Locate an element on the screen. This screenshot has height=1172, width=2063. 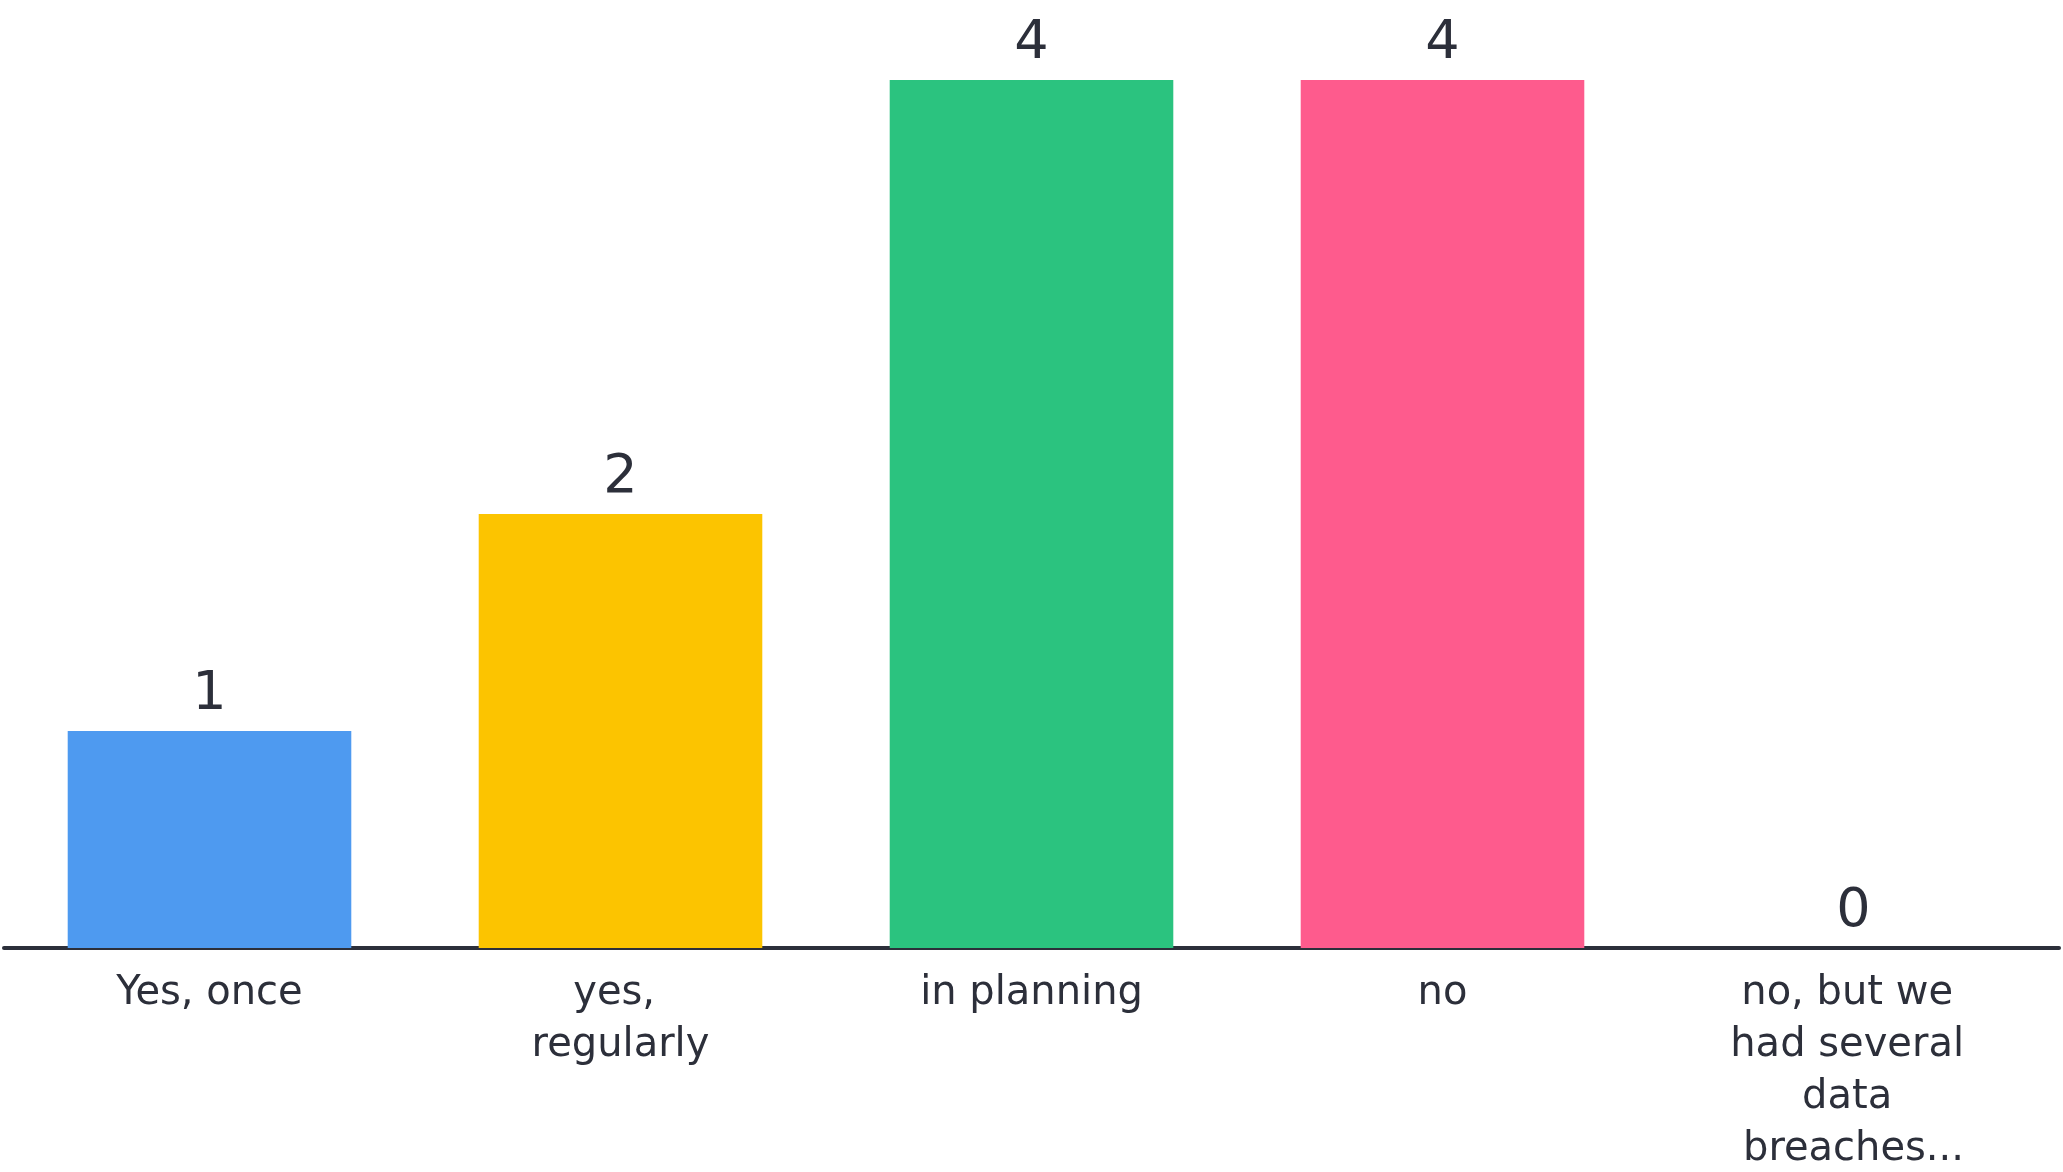
data-label: 1 is located at coordinates (209, 690).